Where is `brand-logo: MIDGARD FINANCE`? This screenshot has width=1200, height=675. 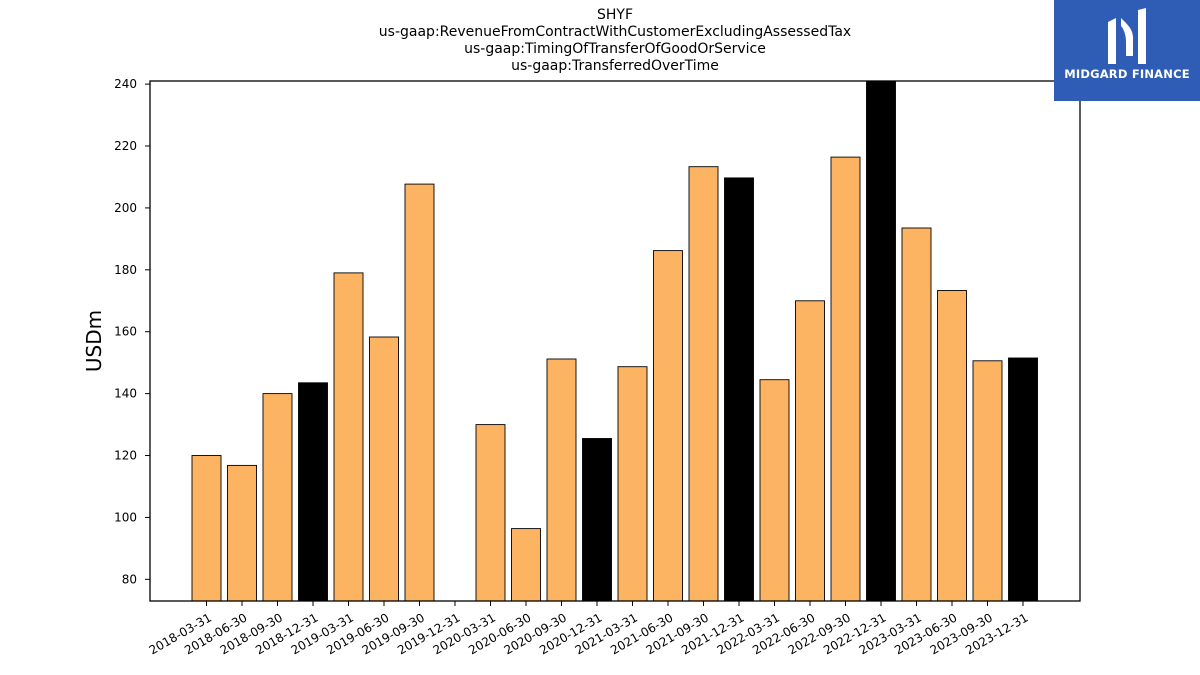
brand-logo: MIDGARD FINANCE is located at coordinates (1127, 50).